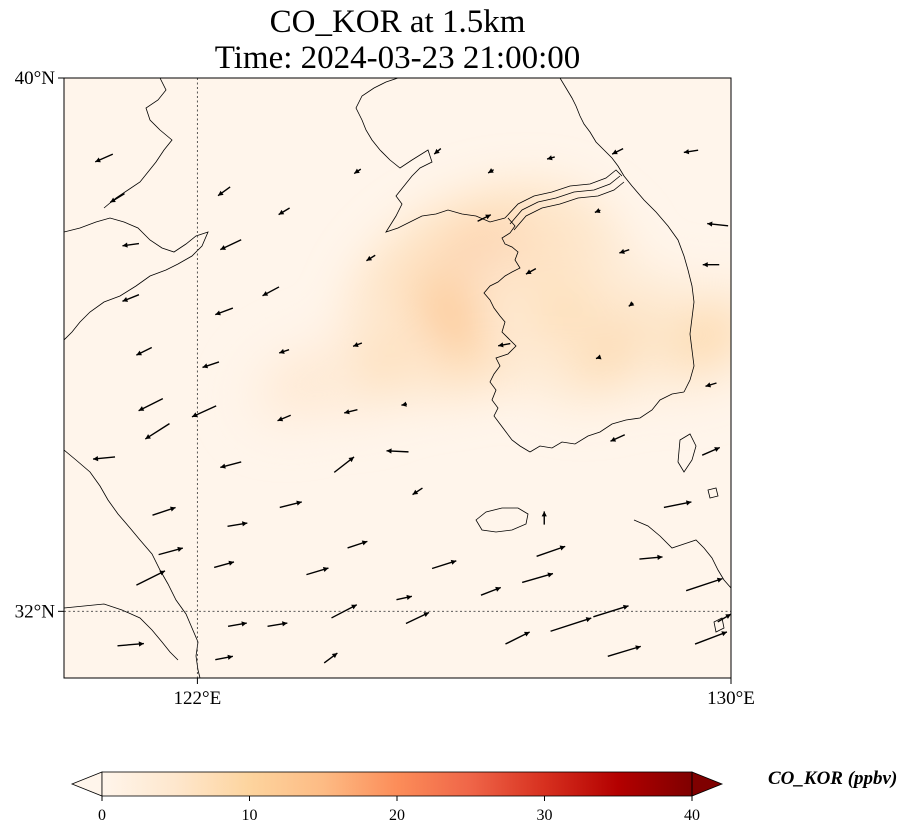 Image resolution: width=920 pixels, height=836 pixels. I want to click on coastline-shandong, so click(136, 279).